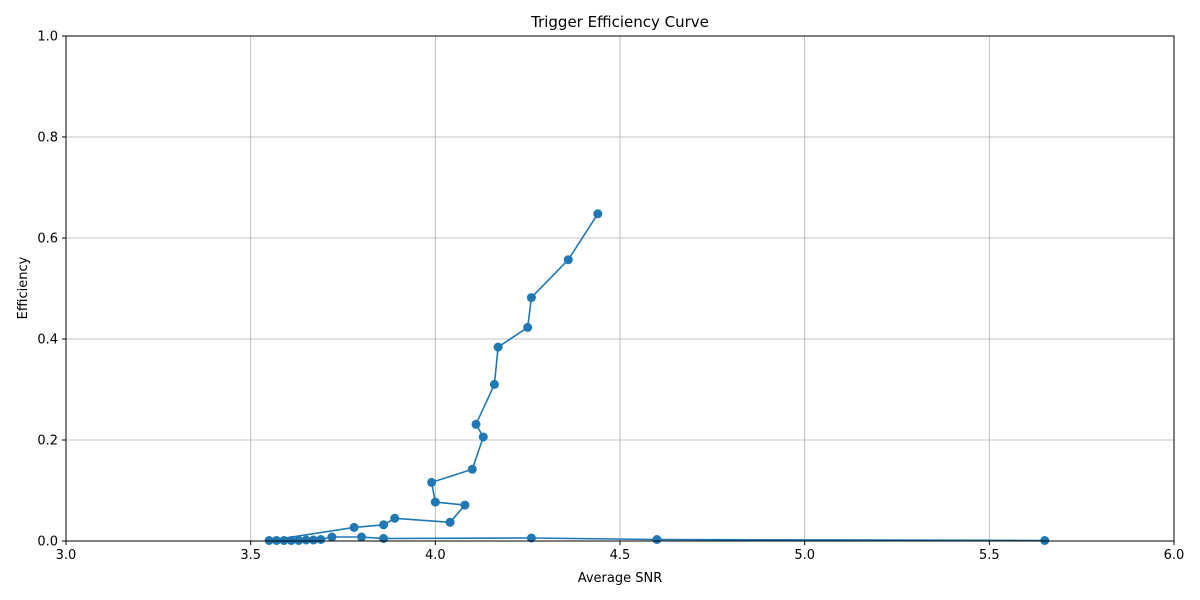 This screenshot has width=1200, height=600. Describe the element at coordinates (47, 37) in the screenshot. I see `y-tick-label: 1.0` at that location.